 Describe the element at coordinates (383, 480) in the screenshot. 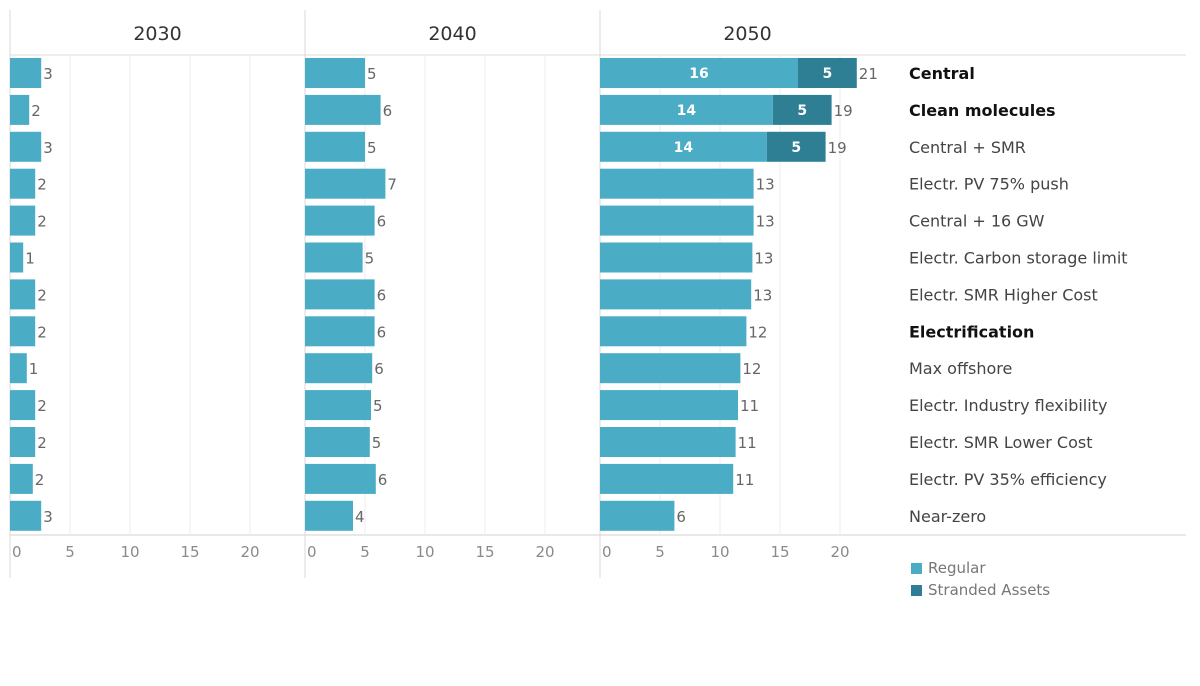

I see `total-label-2040-12: 6` at that location.